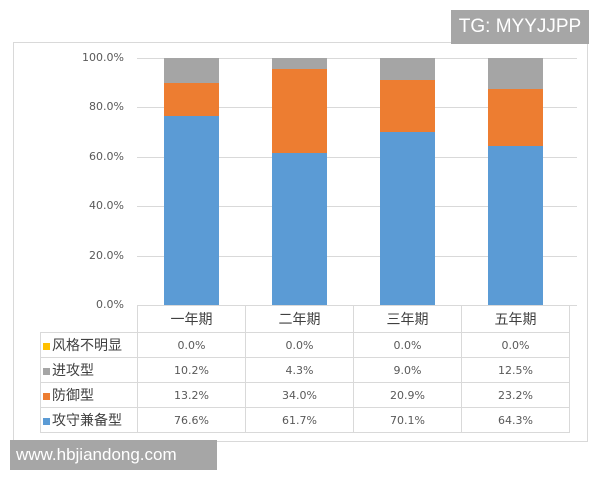 This screenshot has width=600, height=480. I want to click on category-label: 五年期, so click(515, 319).